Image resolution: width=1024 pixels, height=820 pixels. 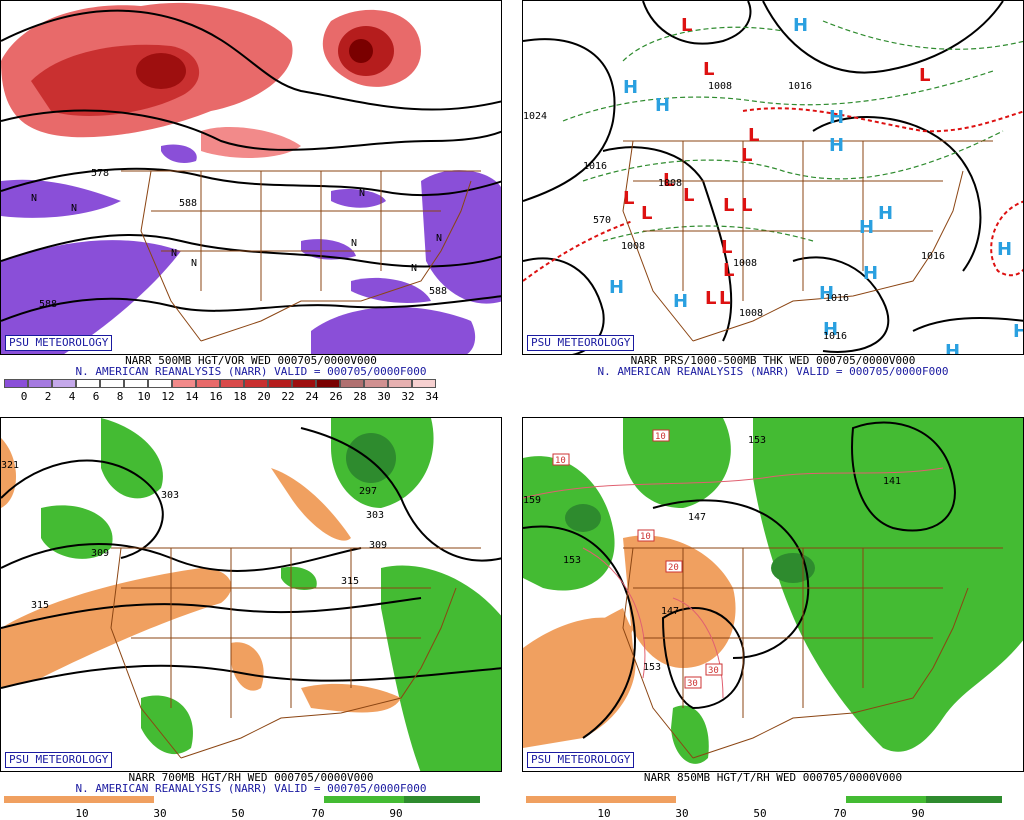 I want to click on vort-n-8: N, so click(x=362, y=193).